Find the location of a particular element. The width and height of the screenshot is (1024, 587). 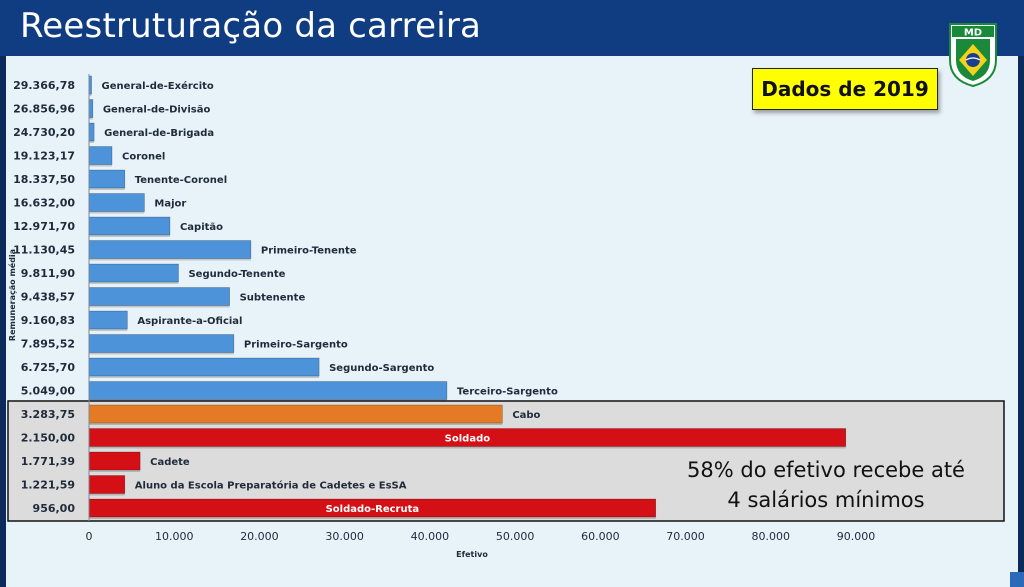

bar-category-label: Tenente-Coronel is located at coordinates (181, 180).